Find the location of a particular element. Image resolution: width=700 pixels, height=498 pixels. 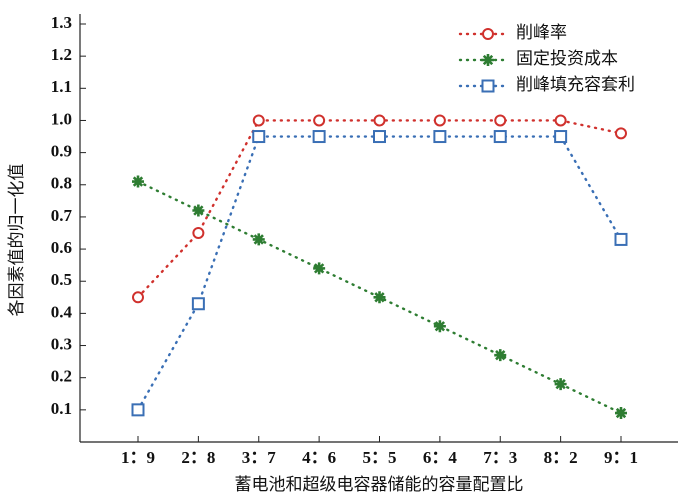

legend-label: 固定投资成本 is located at coordinates (567, 58).